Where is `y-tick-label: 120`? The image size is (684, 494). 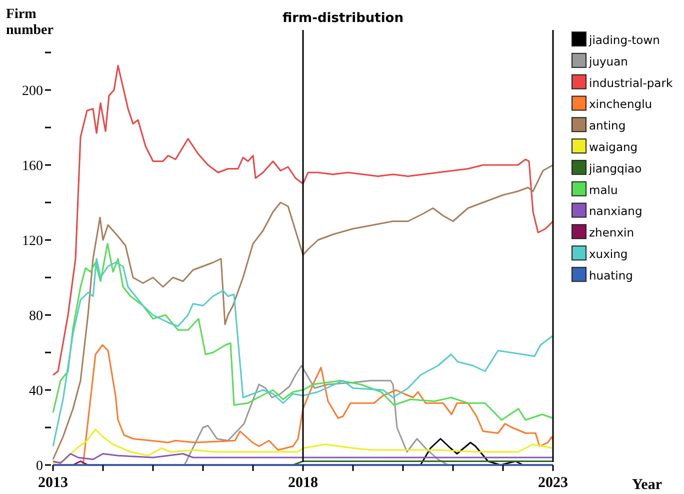 y-tick-label: 120 is located at coordinates (32, 241).